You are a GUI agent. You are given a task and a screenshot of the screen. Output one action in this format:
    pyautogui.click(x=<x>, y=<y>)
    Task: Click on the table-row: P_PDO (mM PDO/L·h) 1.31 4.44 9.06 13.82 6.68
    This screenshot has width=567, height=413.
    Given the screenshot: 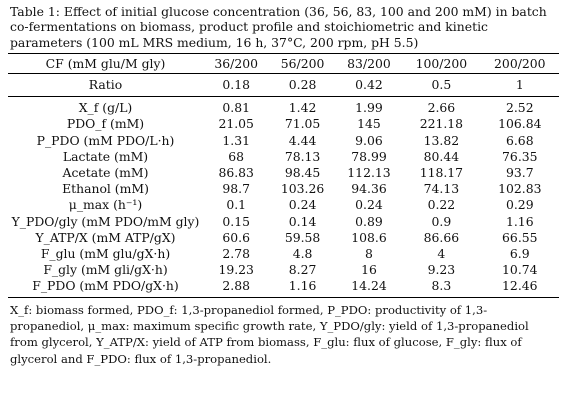 What is the action you would take?
    pyautogui.click(x=283, y=141)
    